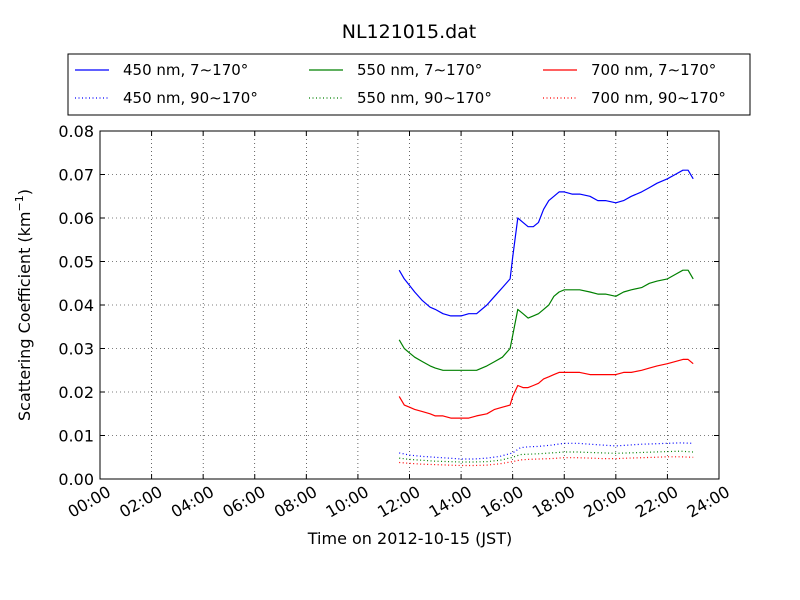 The width and height of the screenshot is (800, 600). I want to click on y-tick-label: 0.02, so click(76, 392).